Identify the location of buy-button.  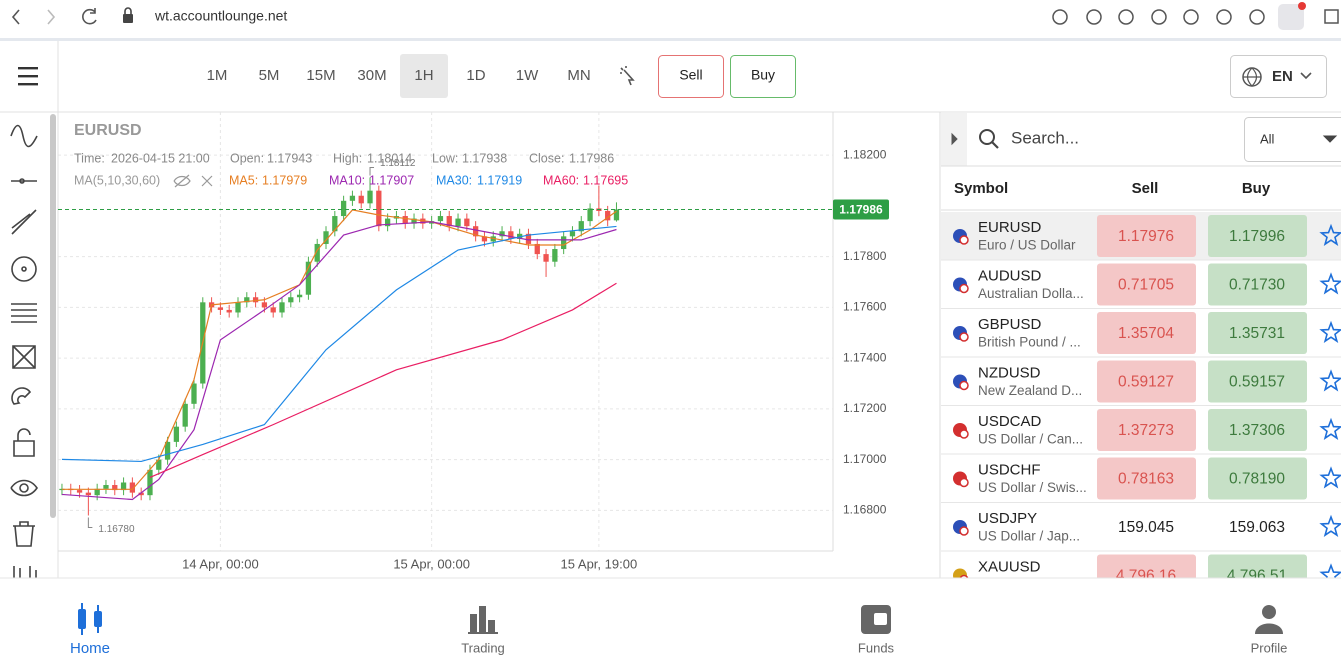
(763, 76).